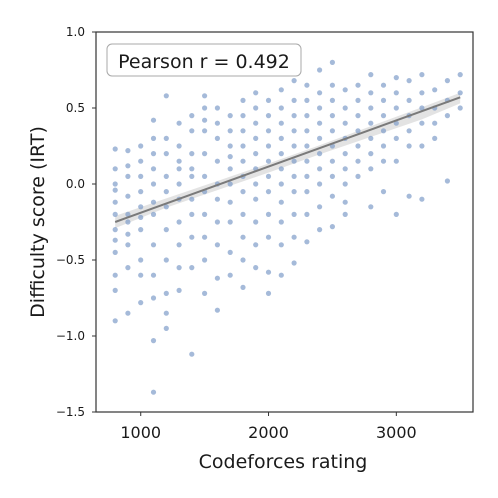 The height and width of the screenshot is (498, 498). I want to click on pearson-annotation: Pearson r = 0.492, so click(204, 62).